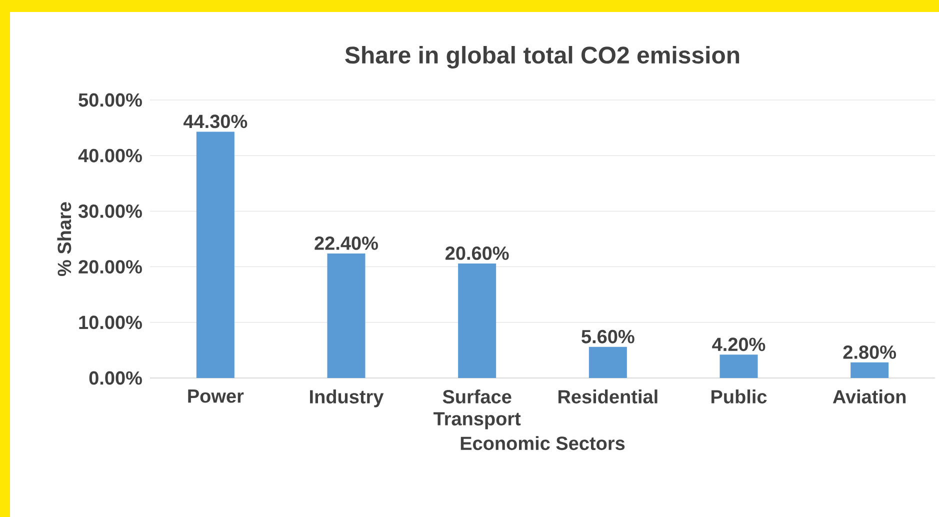  What do you see at coordinates (110, 267) in the screenshot?
I see `y-tick-label: 20.00%` at bounding box center [110, 267].